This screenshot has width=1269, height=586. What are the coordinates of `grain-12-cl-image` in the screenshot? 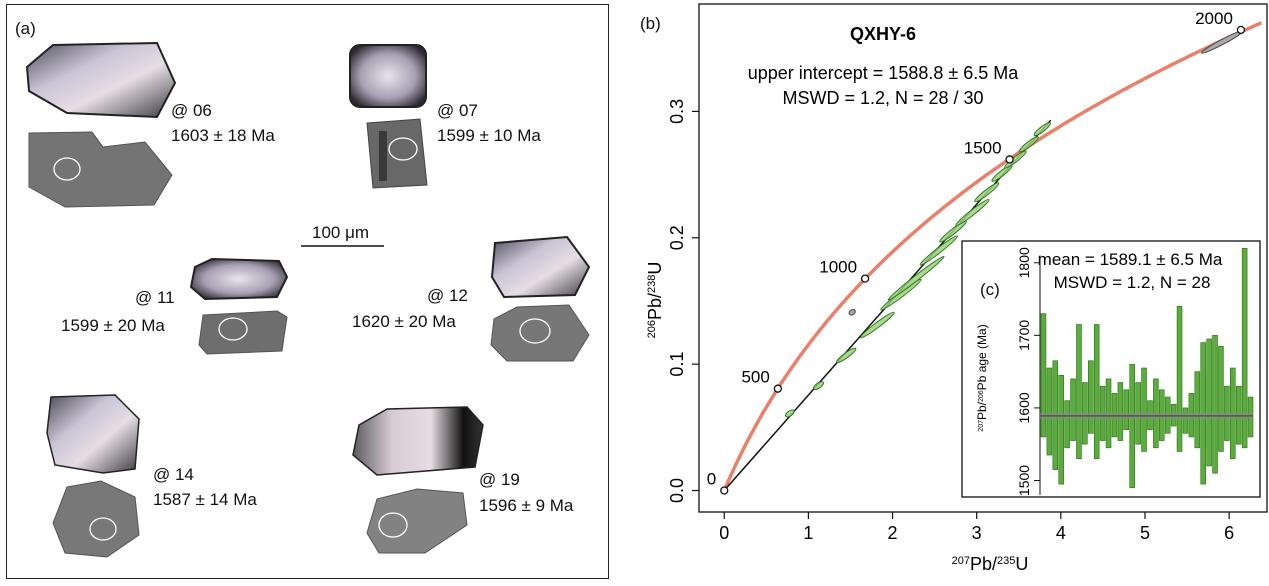 It's located at (540, 333).